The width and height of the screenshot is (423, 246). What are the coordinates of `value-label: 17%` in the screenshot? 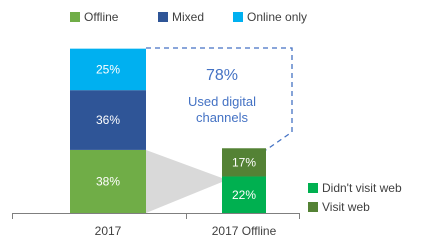 It's located at (244, 163).